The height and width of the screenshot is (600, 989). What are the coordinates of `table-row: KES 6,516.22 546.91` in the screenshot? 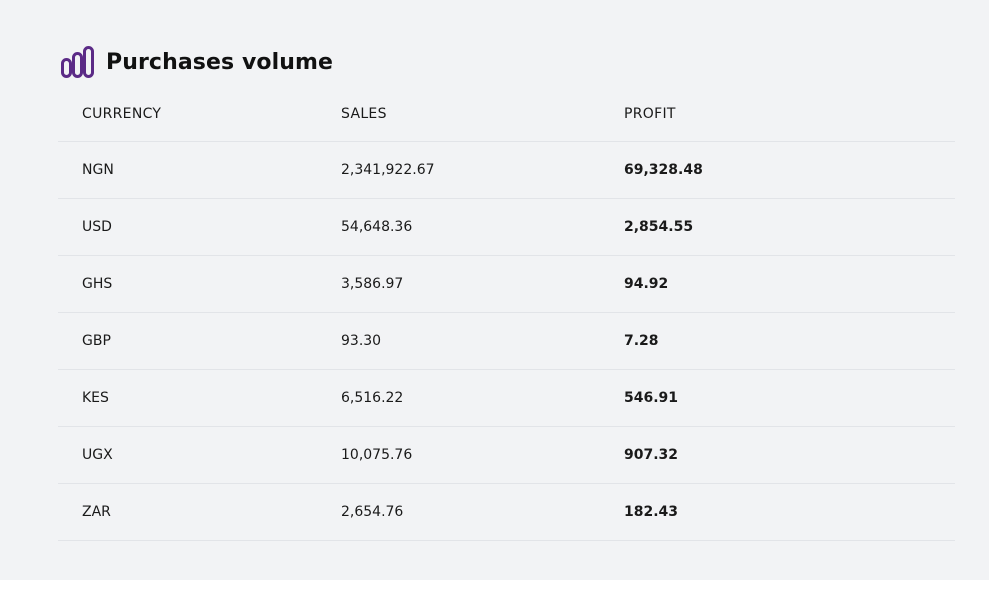 It's located at (506, 398).